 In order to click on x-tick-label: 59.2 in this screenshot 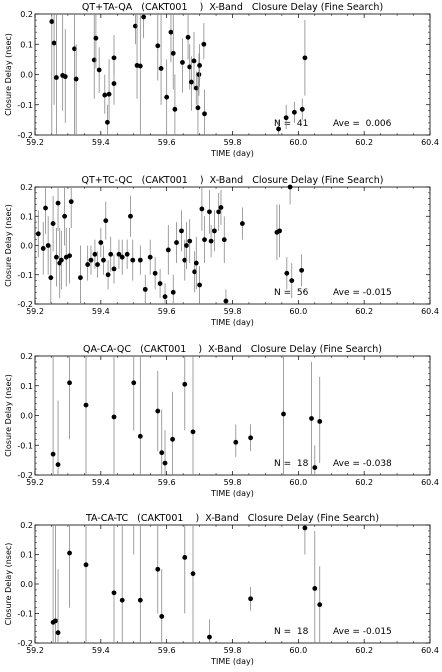, I will do `click(35, 142)`.